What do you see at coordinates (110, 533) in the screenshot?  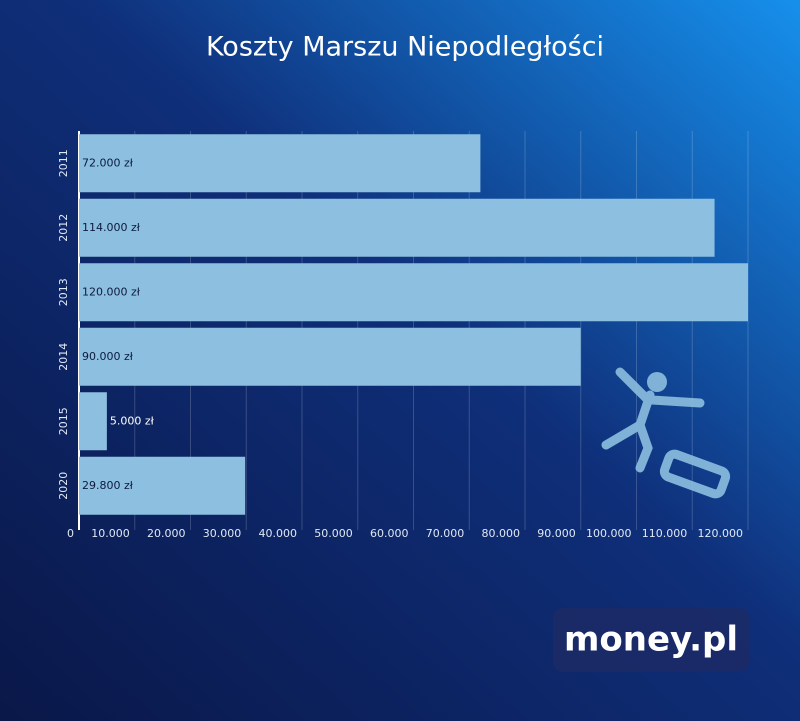 I see `x-tick-label: 10.000` at bounding box center [110, 533].